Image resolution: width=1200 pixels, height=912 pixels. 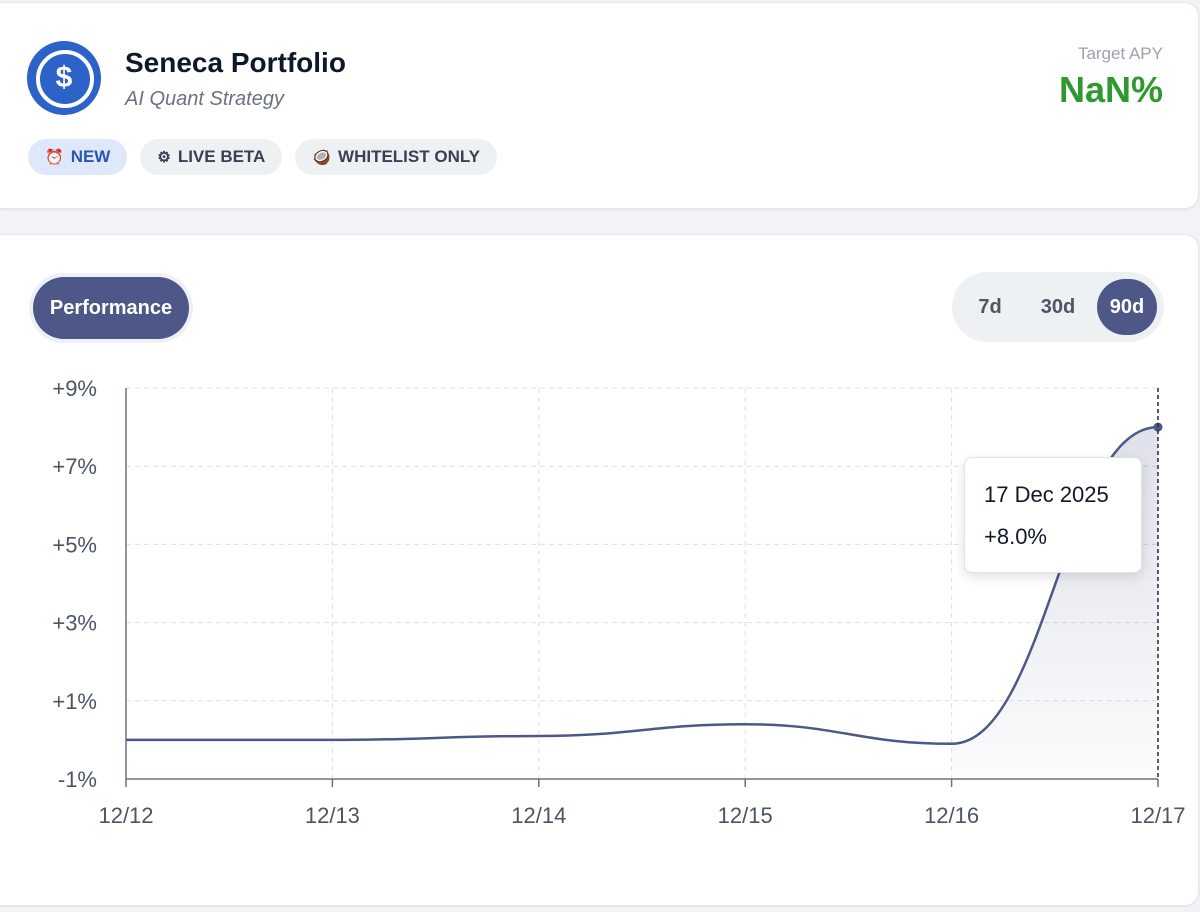 What do you see at coordinates (1046, 494) in the screenshot?
I see `tooltip-date: 17 Dec 2025` at bounding box center [1046, 494].